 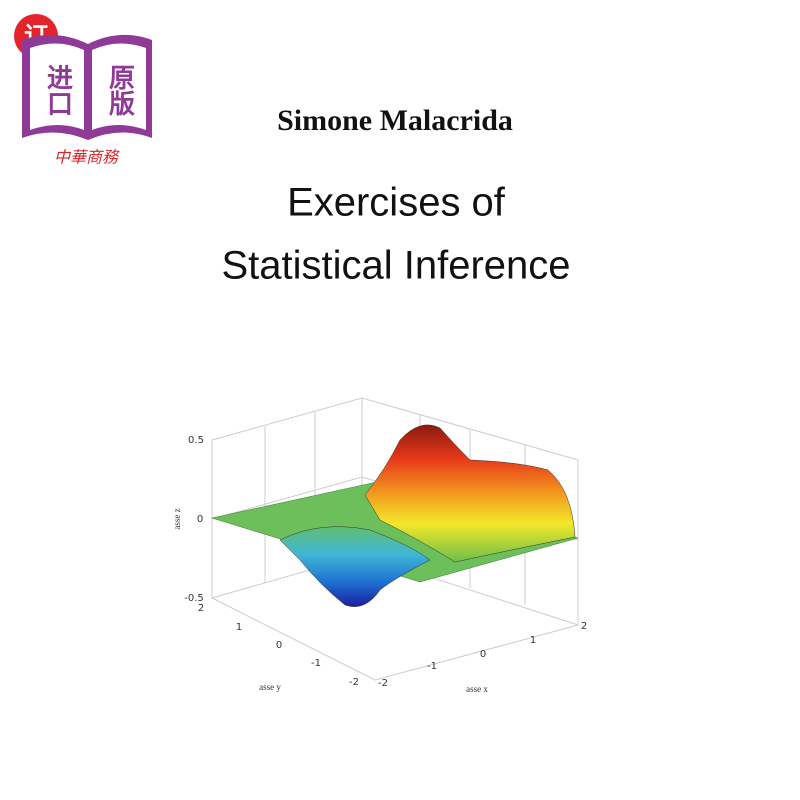 What do you see at coordinates (483, 654) in the screenshot?
I see `x-tick: 0` at bounding box center [483, 654].